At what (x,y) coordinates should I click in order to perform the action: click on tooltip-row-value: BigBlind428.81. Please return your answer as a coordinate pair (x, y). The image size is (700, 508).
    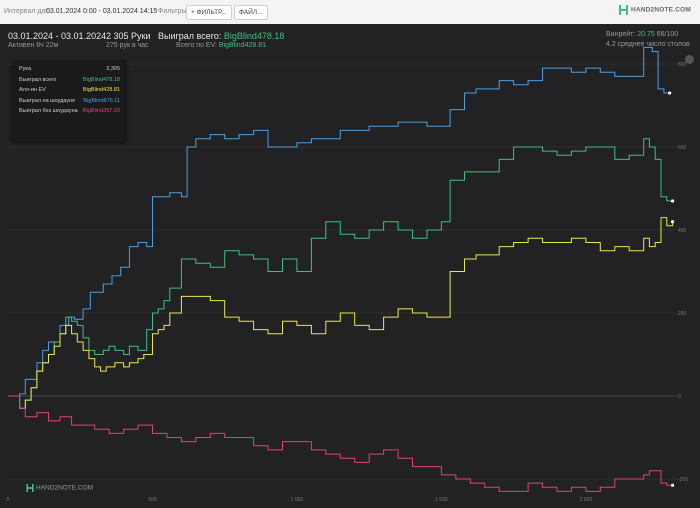
    Looking at the image, I should click on (101, 90).